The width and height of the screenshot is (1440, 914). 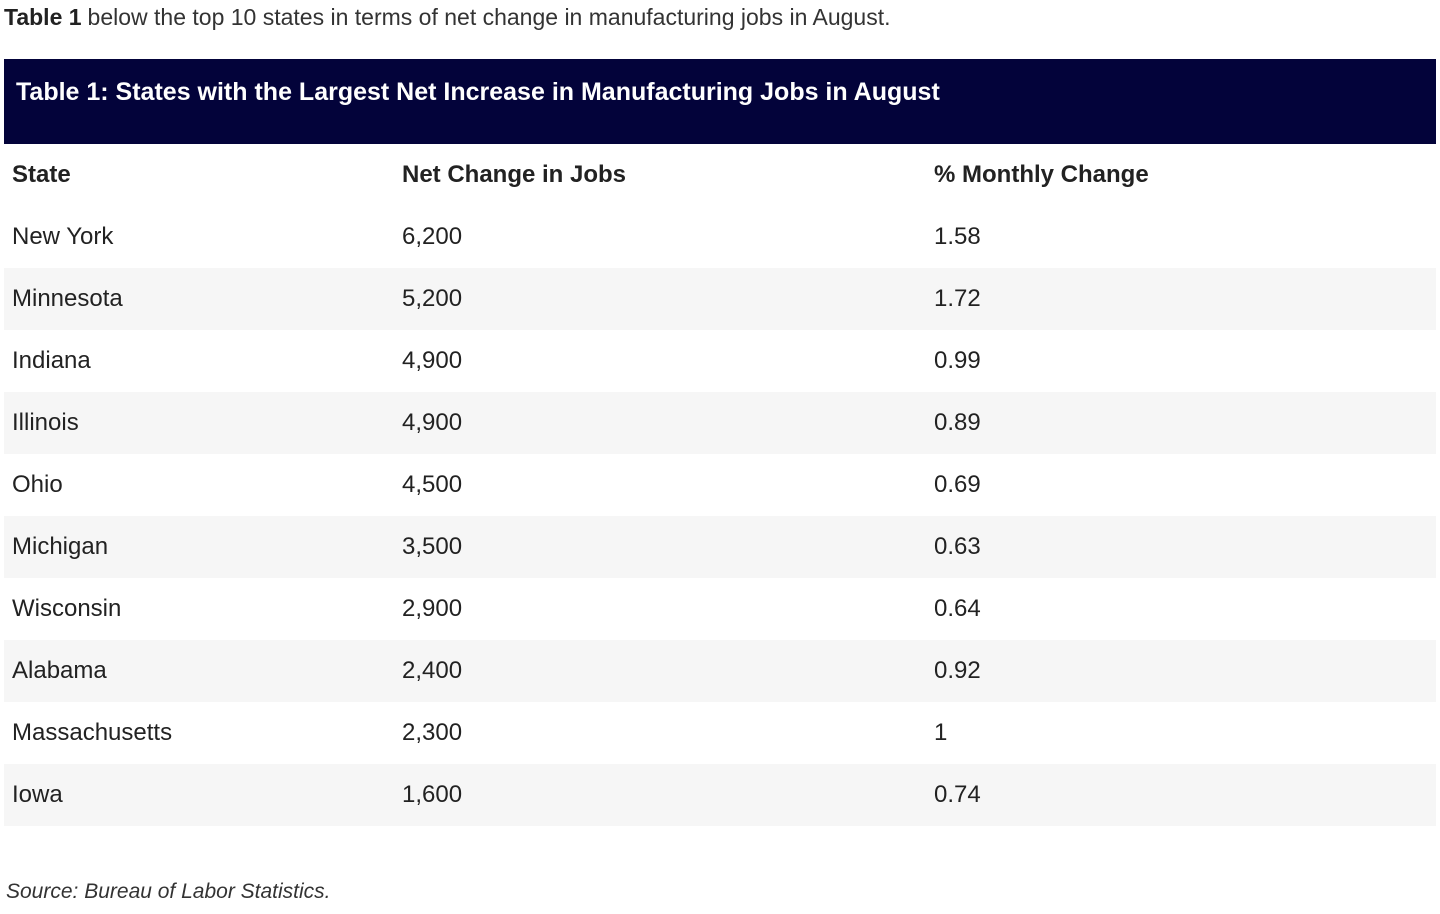 I want to click on table-row: Illinois 4,900 0.89, so click(x=720, y=423).